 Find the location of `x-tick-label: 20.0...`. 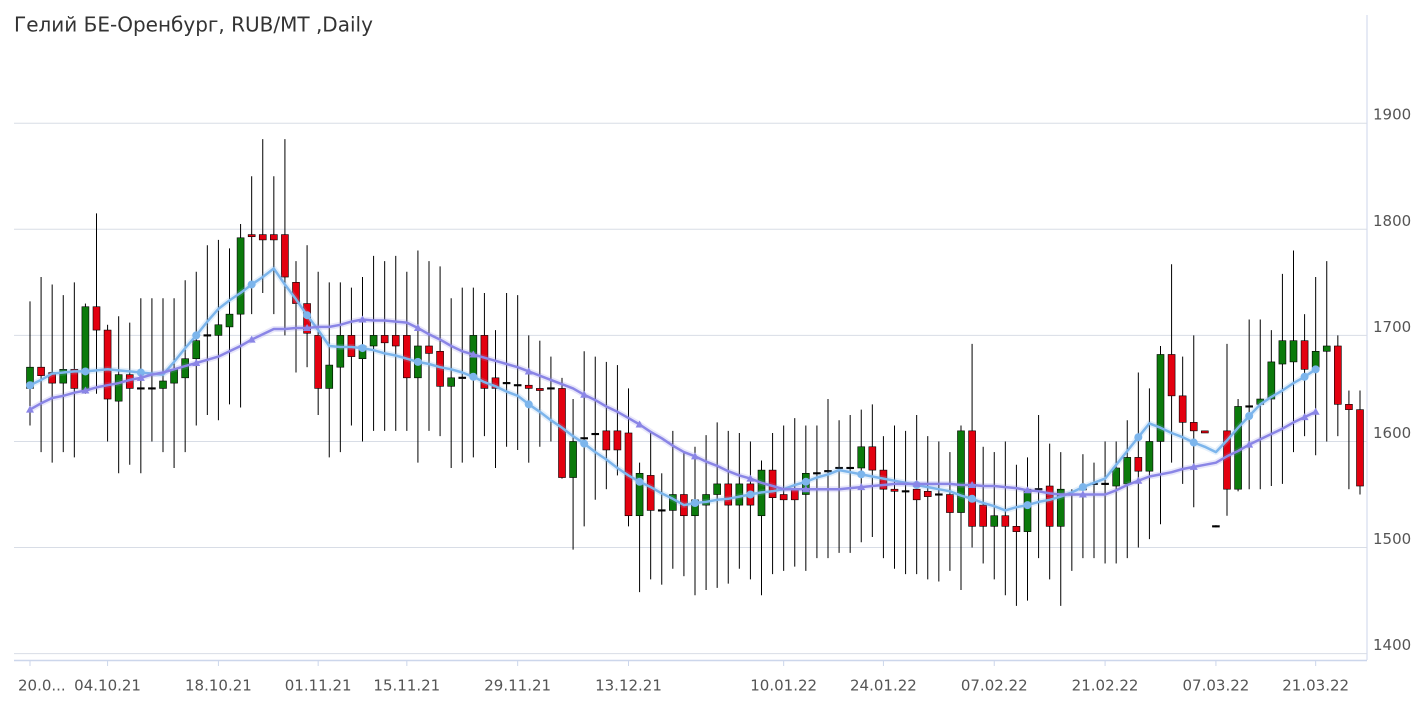

x-tick-label: 20.0... is located at coordinates (42, 686).